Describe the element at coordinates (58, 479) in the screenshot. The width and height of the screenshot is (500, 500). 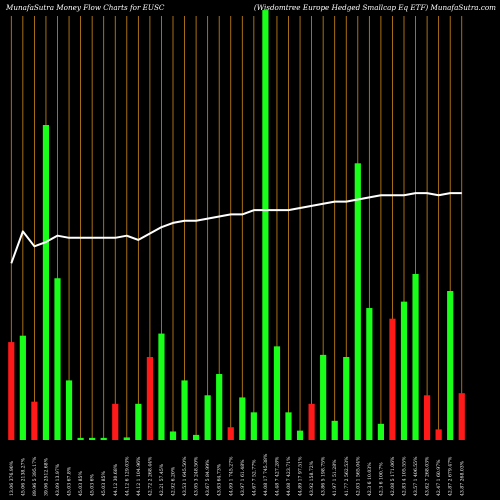
I see `x-tick-label: 43.09 13.97%` at that location.